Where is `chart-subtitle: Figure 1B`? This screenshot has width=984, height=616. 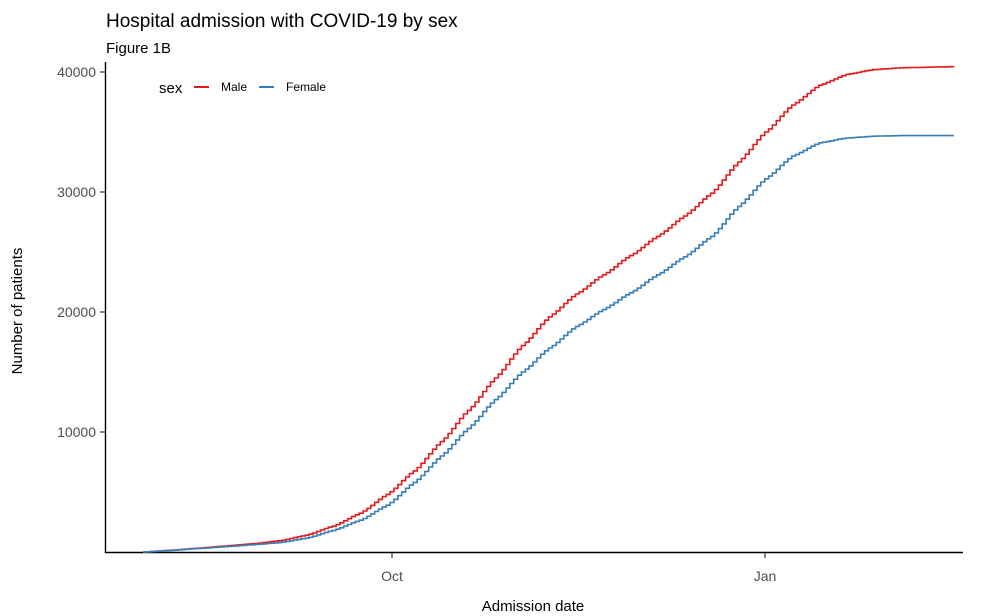
chart-subtitle: Figure 1B is located at coordinates (138, 48).